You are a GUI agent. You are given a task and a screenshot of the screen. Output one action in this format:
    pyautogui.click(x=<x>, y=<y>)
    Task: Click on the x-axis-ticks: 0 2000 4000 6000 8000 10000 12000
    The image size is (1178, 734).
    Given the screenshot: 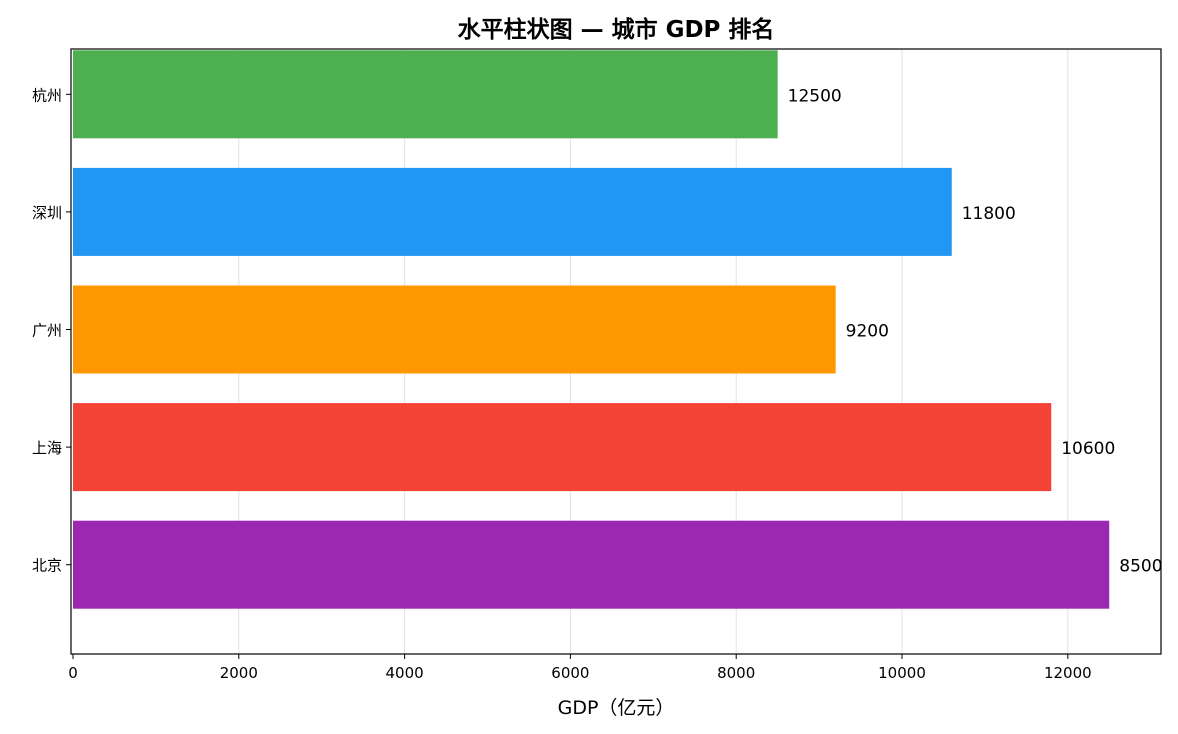 What is the action you would take?
    pyautogui.click(x=580, y=668)
    